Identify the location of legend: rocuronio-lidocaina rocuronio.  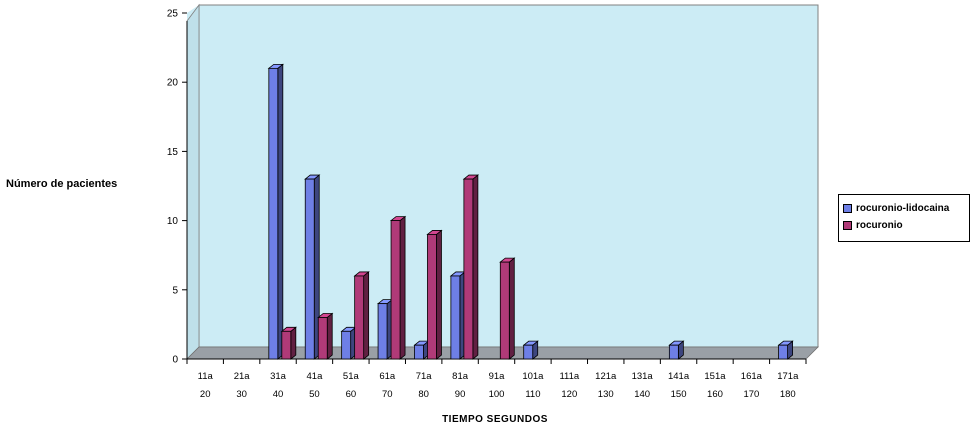
(904, 218).